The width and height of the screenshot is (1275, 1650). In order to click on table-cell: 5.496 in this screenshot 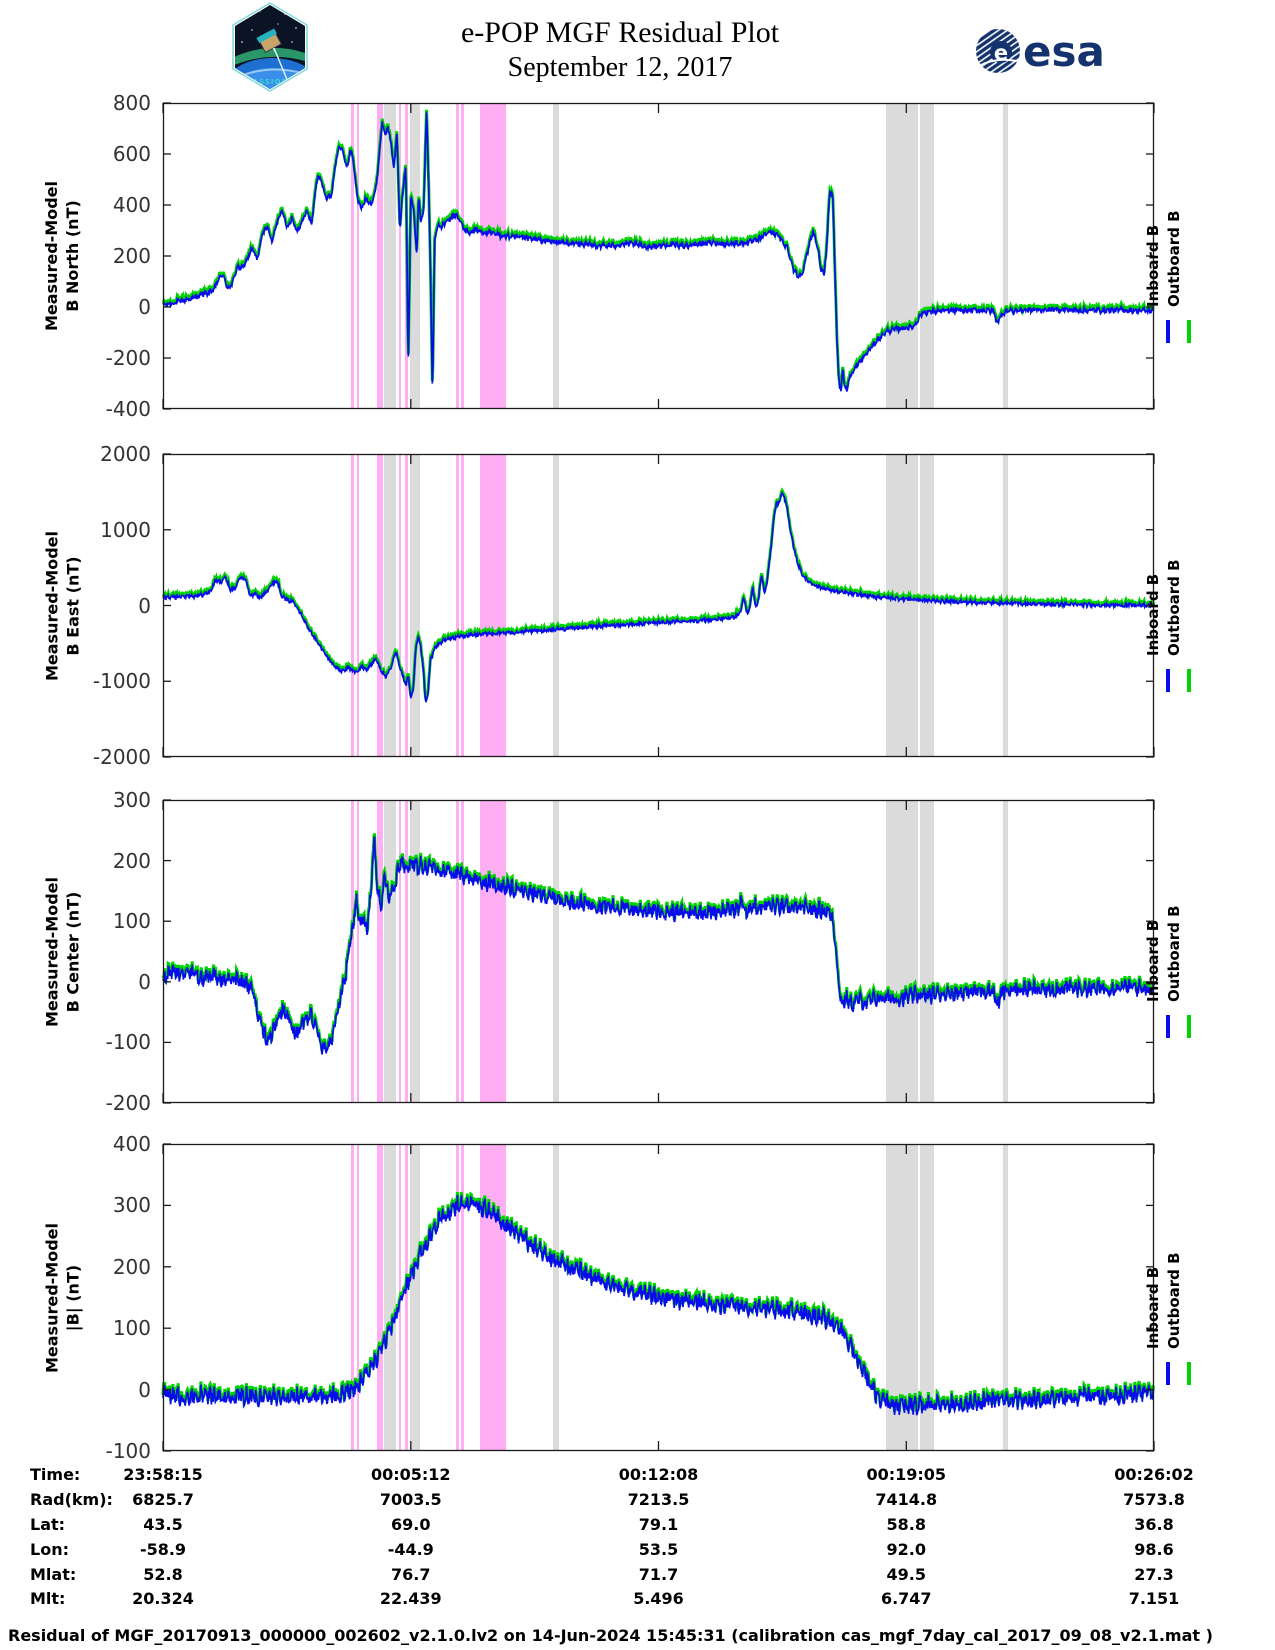, I will do `click(658, 1598)`.